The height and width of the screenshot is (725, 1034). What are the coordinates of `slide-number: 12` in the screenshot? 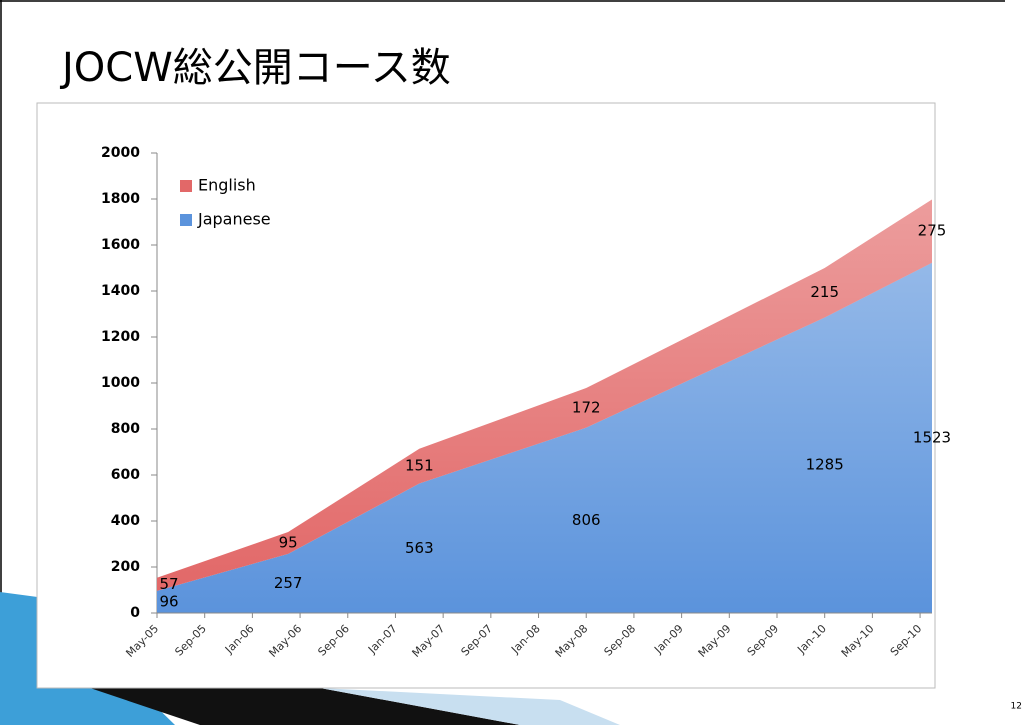 It's located at (1016, 707).